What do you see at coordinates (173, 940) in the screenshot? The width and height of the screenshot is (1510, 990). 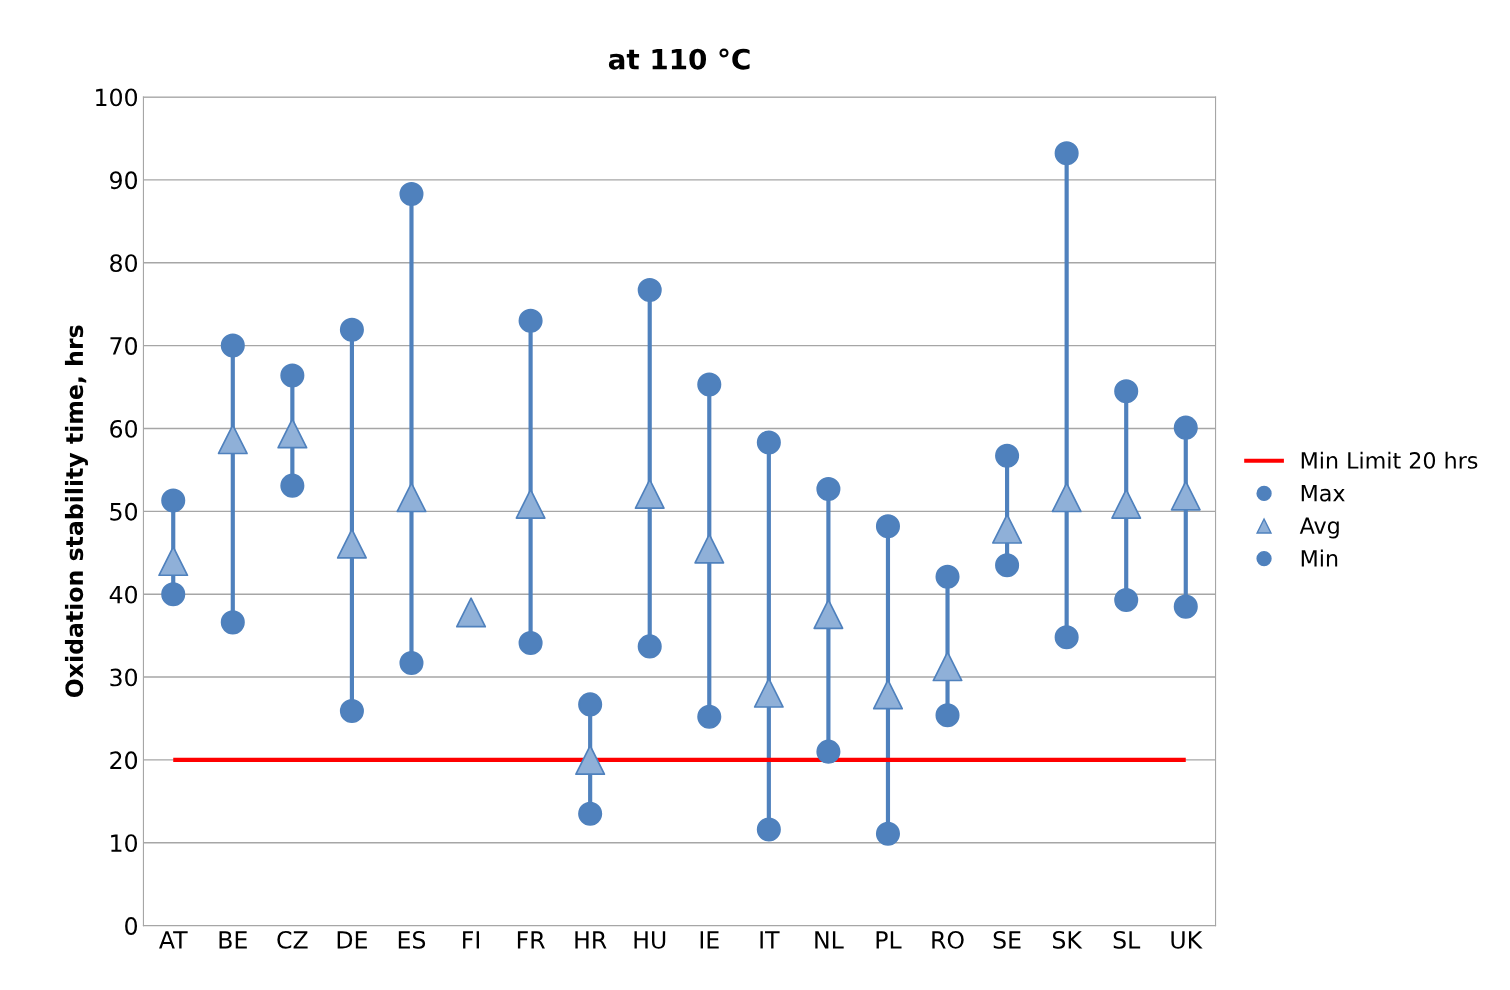 I see `x-tick-label: AT` at bounding box center [173, 940].